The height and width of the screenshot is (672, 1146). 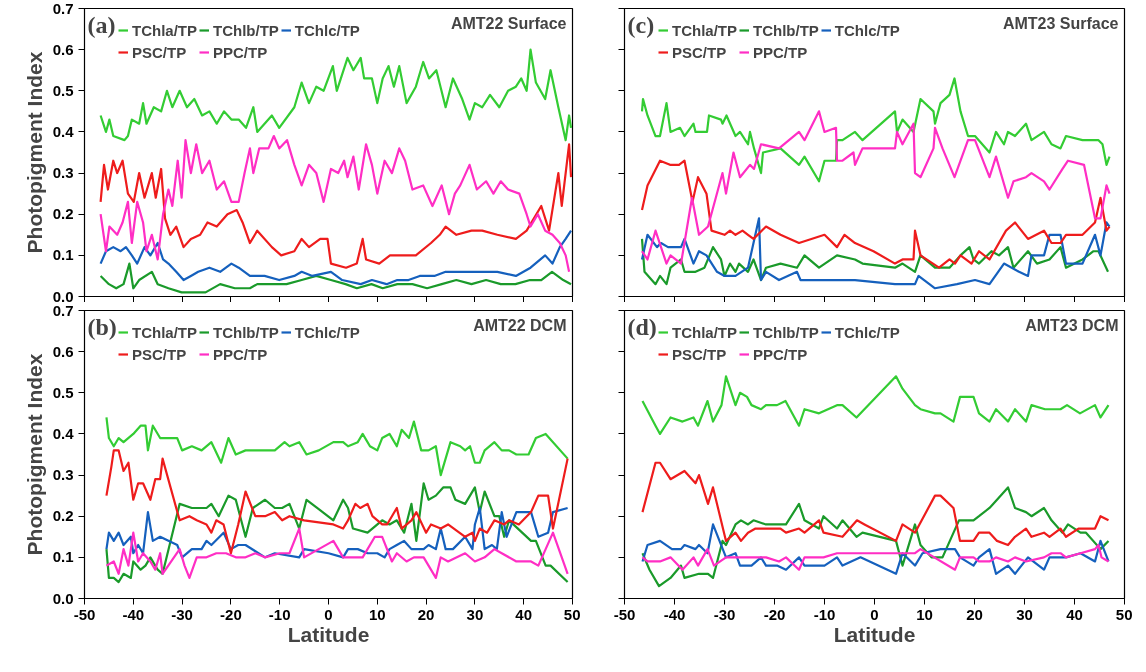 What do you see at coordinates (641, 24) in the screenshot?
I see `annotation: (c)` at bounding box center [641, 24].